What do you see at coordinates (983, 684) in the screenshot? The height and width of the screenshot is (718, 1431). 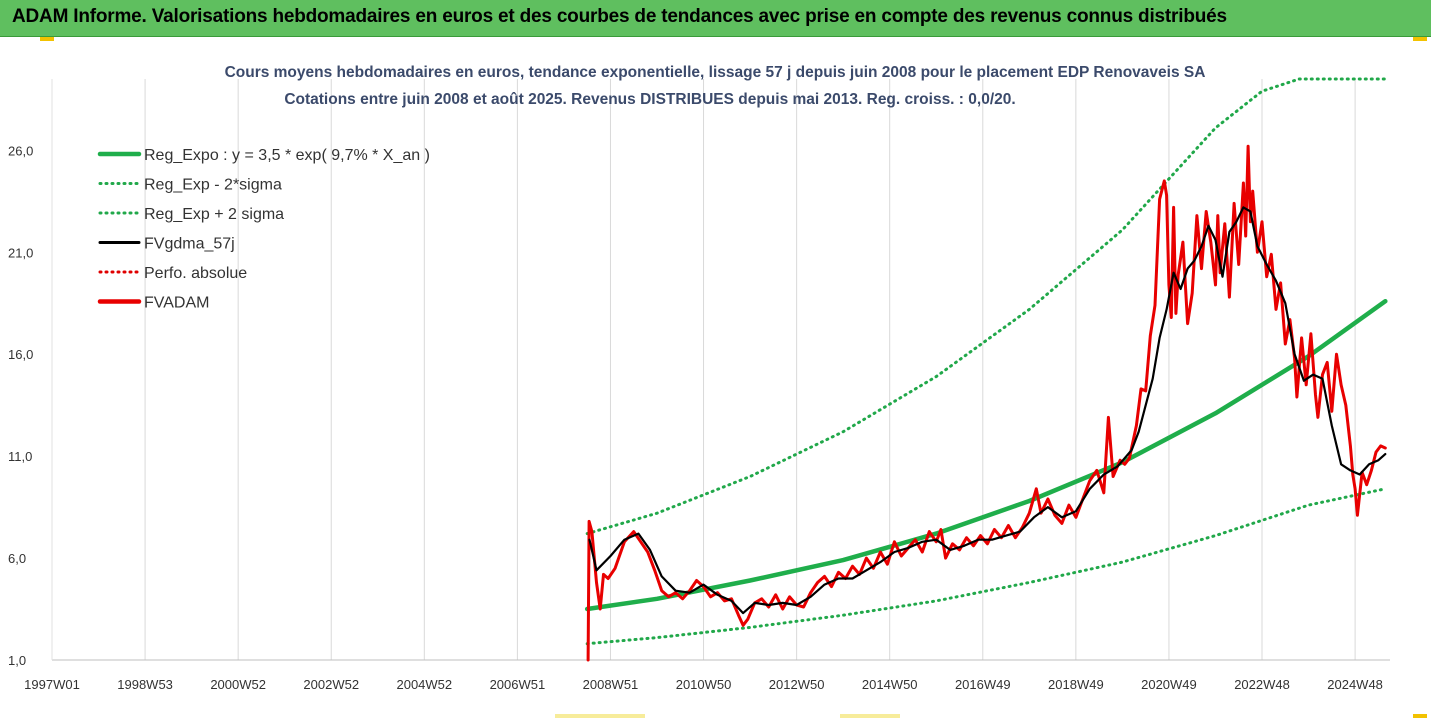 I see `x-tick-label: 2016W49` at bounding box center [983, 684].